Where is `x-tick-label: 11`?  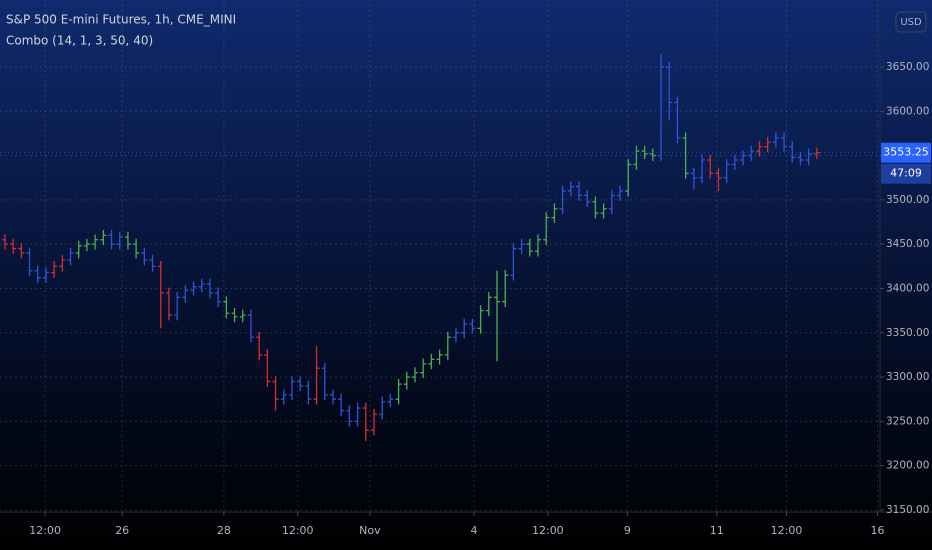 x-tick-label: 11 is located at coordinates (717, 530).